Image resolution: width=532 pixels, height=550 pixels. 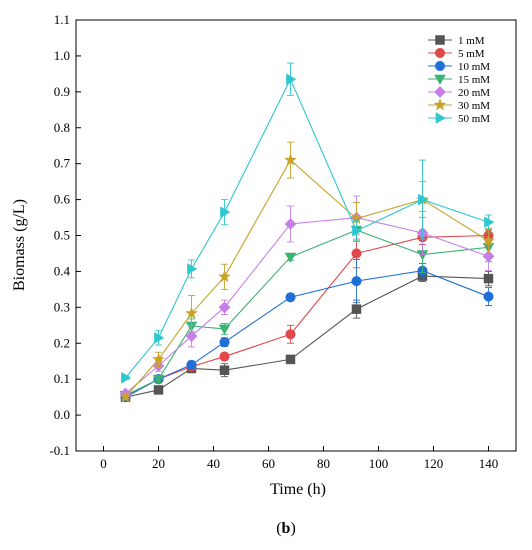 I want to click on y-tick-label: 0.4, so click(x=62, y=270).